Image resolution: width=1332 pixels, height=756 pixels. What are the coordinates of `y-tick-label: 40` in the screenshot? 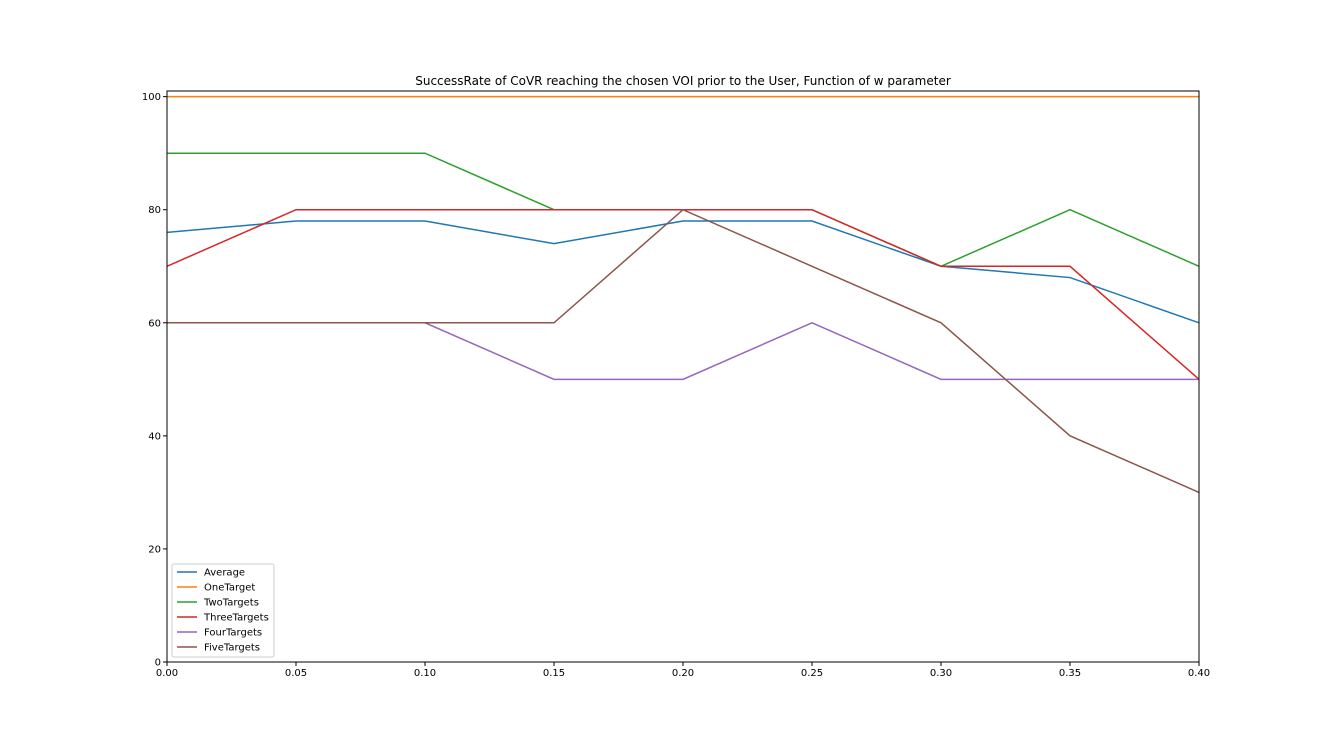 It's located at (154, 436).